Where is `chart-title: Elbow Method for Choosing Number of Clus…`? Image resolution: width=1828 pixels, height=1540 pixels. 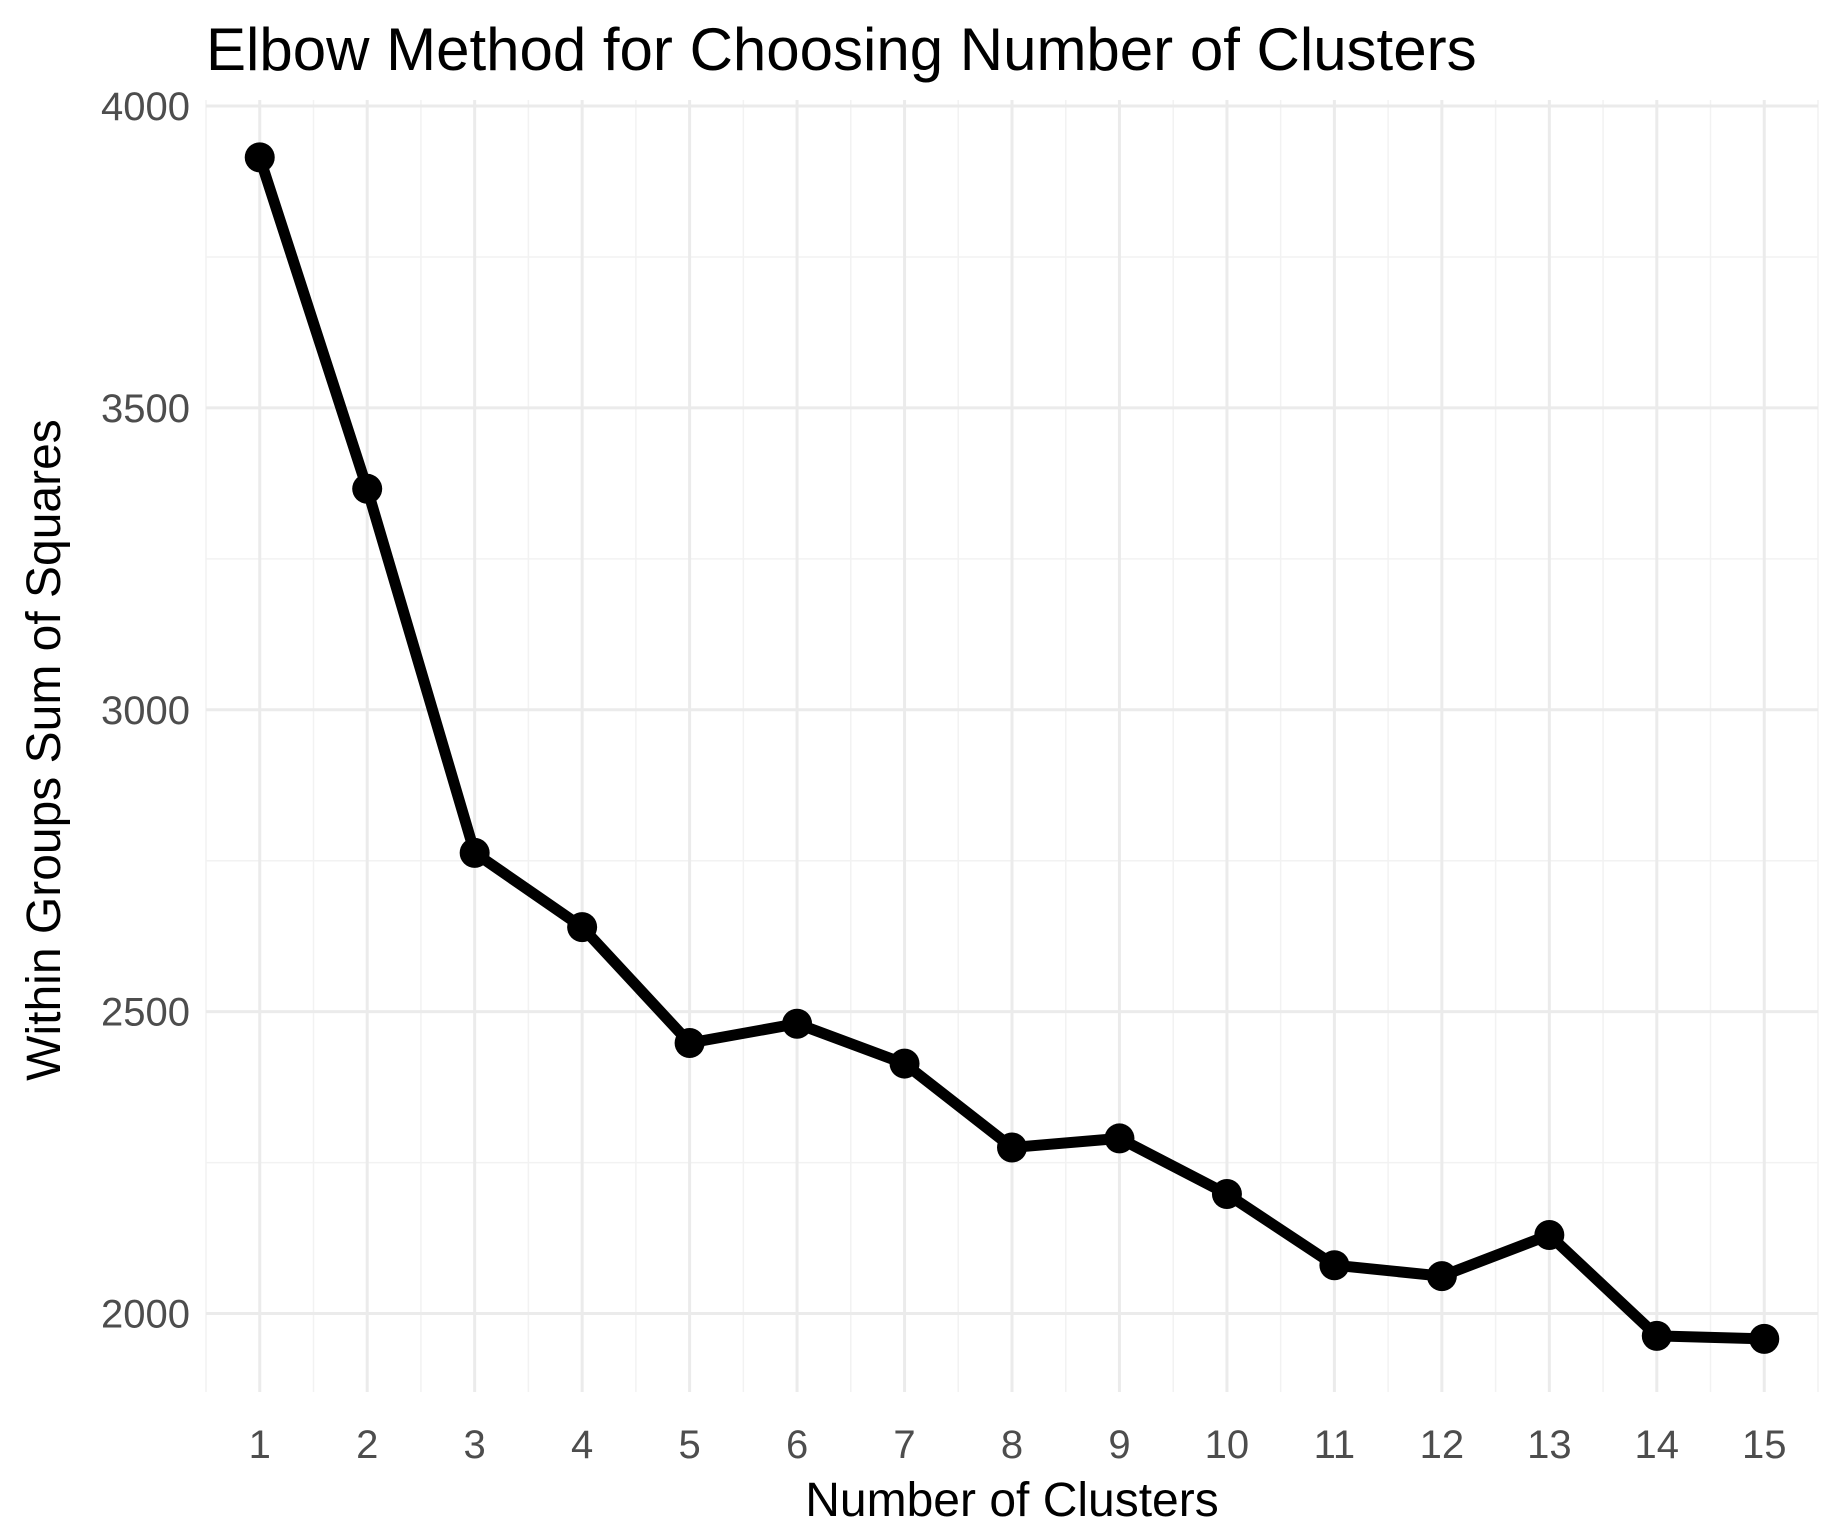 chart-title: Elbow Method for Choosing Number of Clus… is located at coordinates (841, 49).